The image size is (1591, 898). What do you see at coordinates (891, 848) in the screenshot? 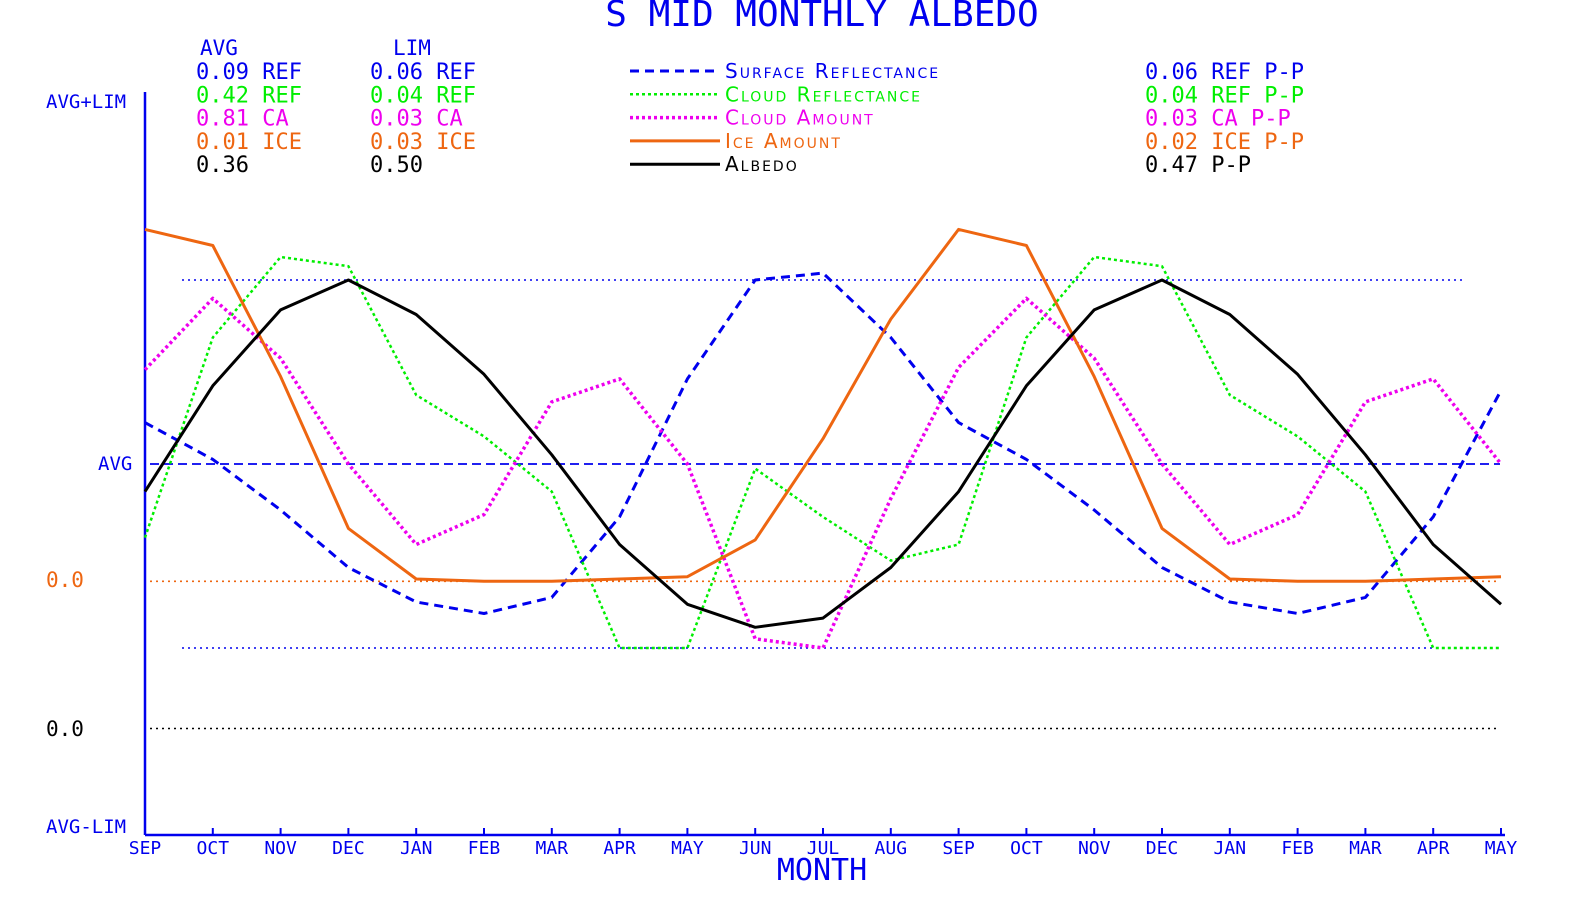
I see `x-tick-label-11: AUG` at bounding box center [891, 848].